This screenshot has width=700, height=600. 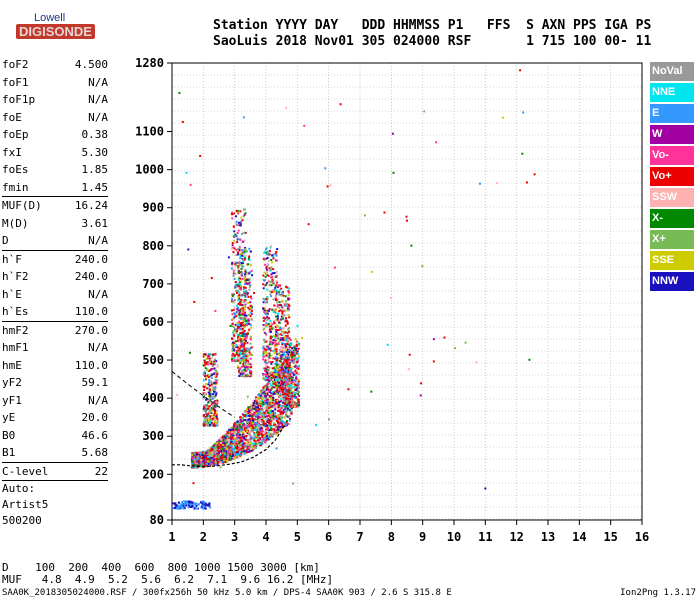 What do you see at coordinates (55, 135) in the screenshot?
I see `param-row-foep: foEp 0.38` at bounding box center [55, 135].